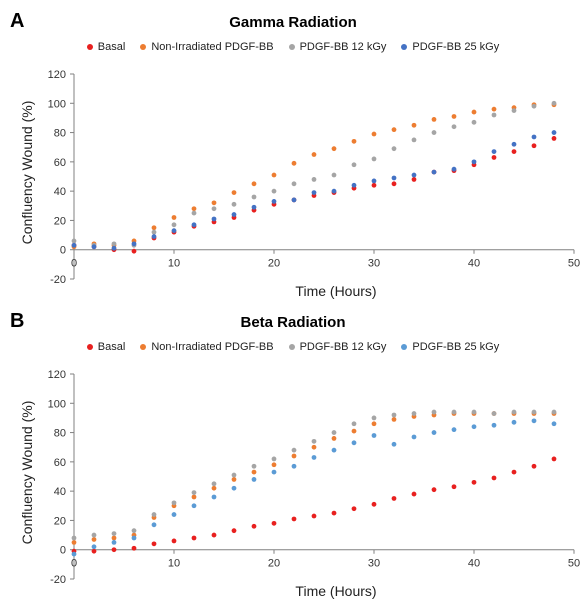  Describe the element at coordinates (274, 264) in the screenshot. I see `x-tick-label: 20` at that location.